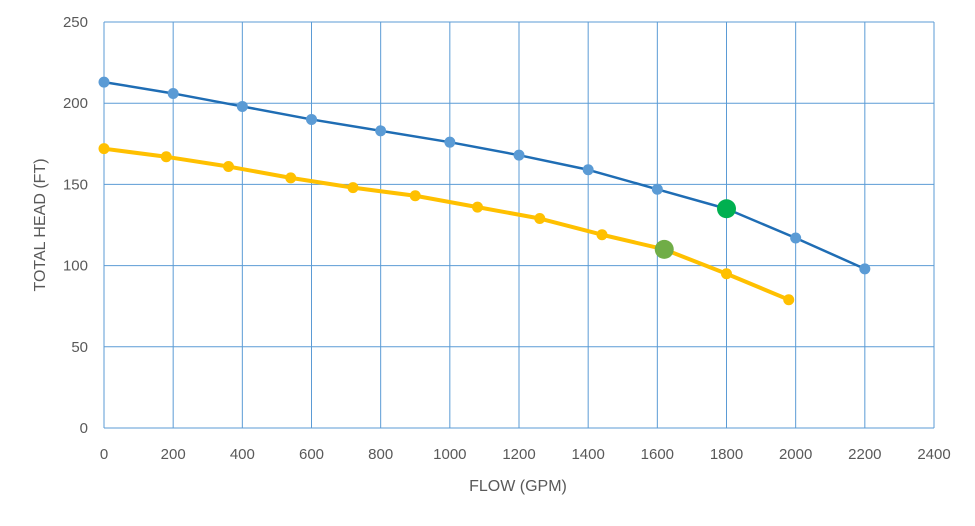 Image resolution: width=975 pixels, height=526 pixels. I want to click on x-tick-label: 1600, so click(657, 454).